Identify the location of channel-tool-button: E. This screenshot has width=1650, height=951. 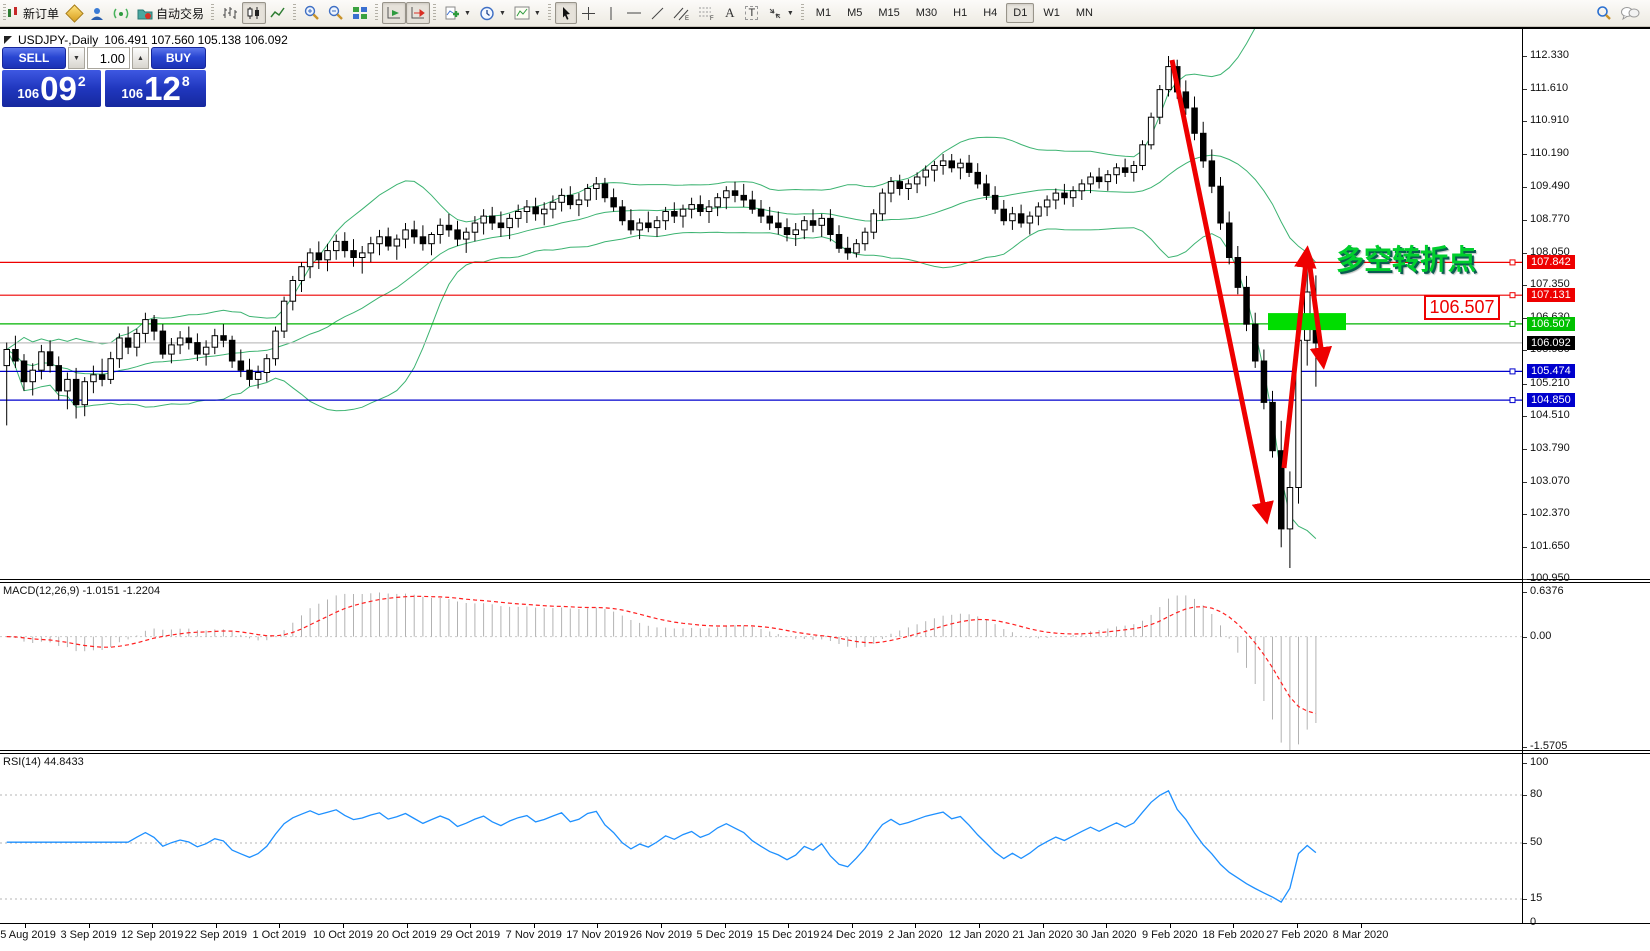
(681, 13).